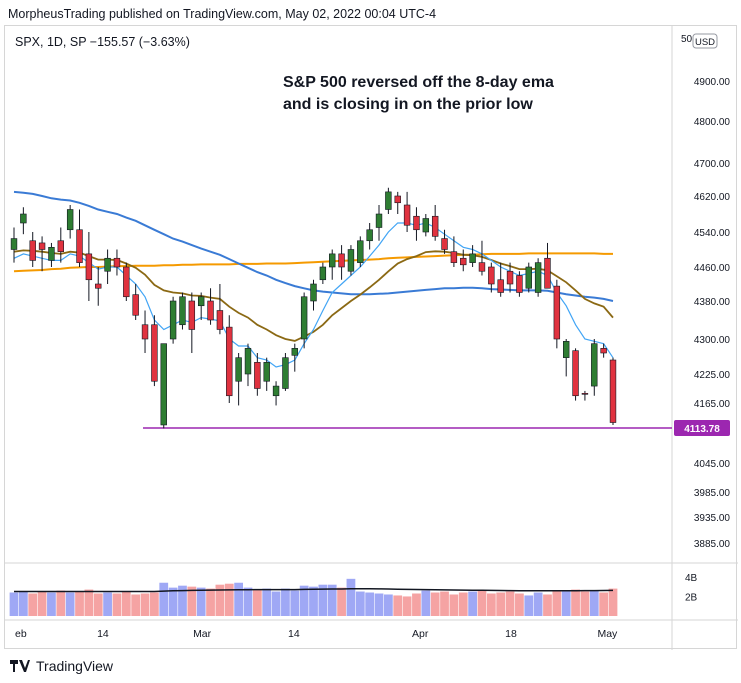  What do you see at coordinates (61, 666) in the screenshot?
I see `tradingview-footer: TradingView` at bounding box center [61, 666].